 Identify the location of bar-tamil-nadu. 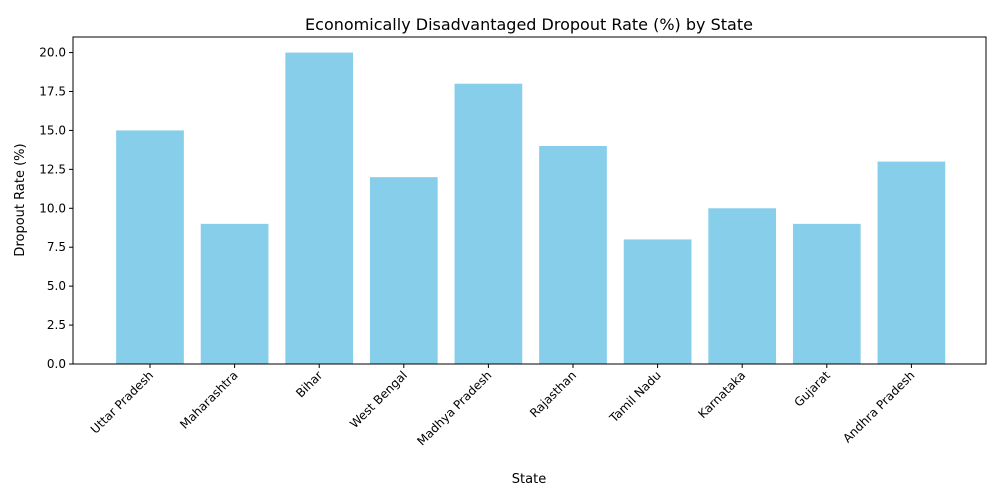
(657, 301).